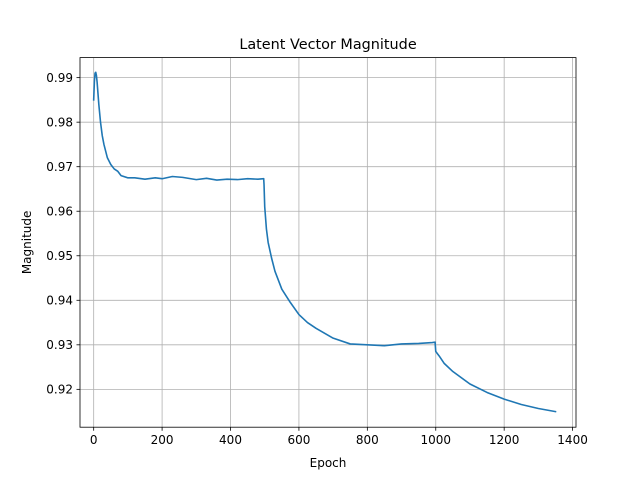  I want to click on y-tick-label: 0.97, so click(59, 167).